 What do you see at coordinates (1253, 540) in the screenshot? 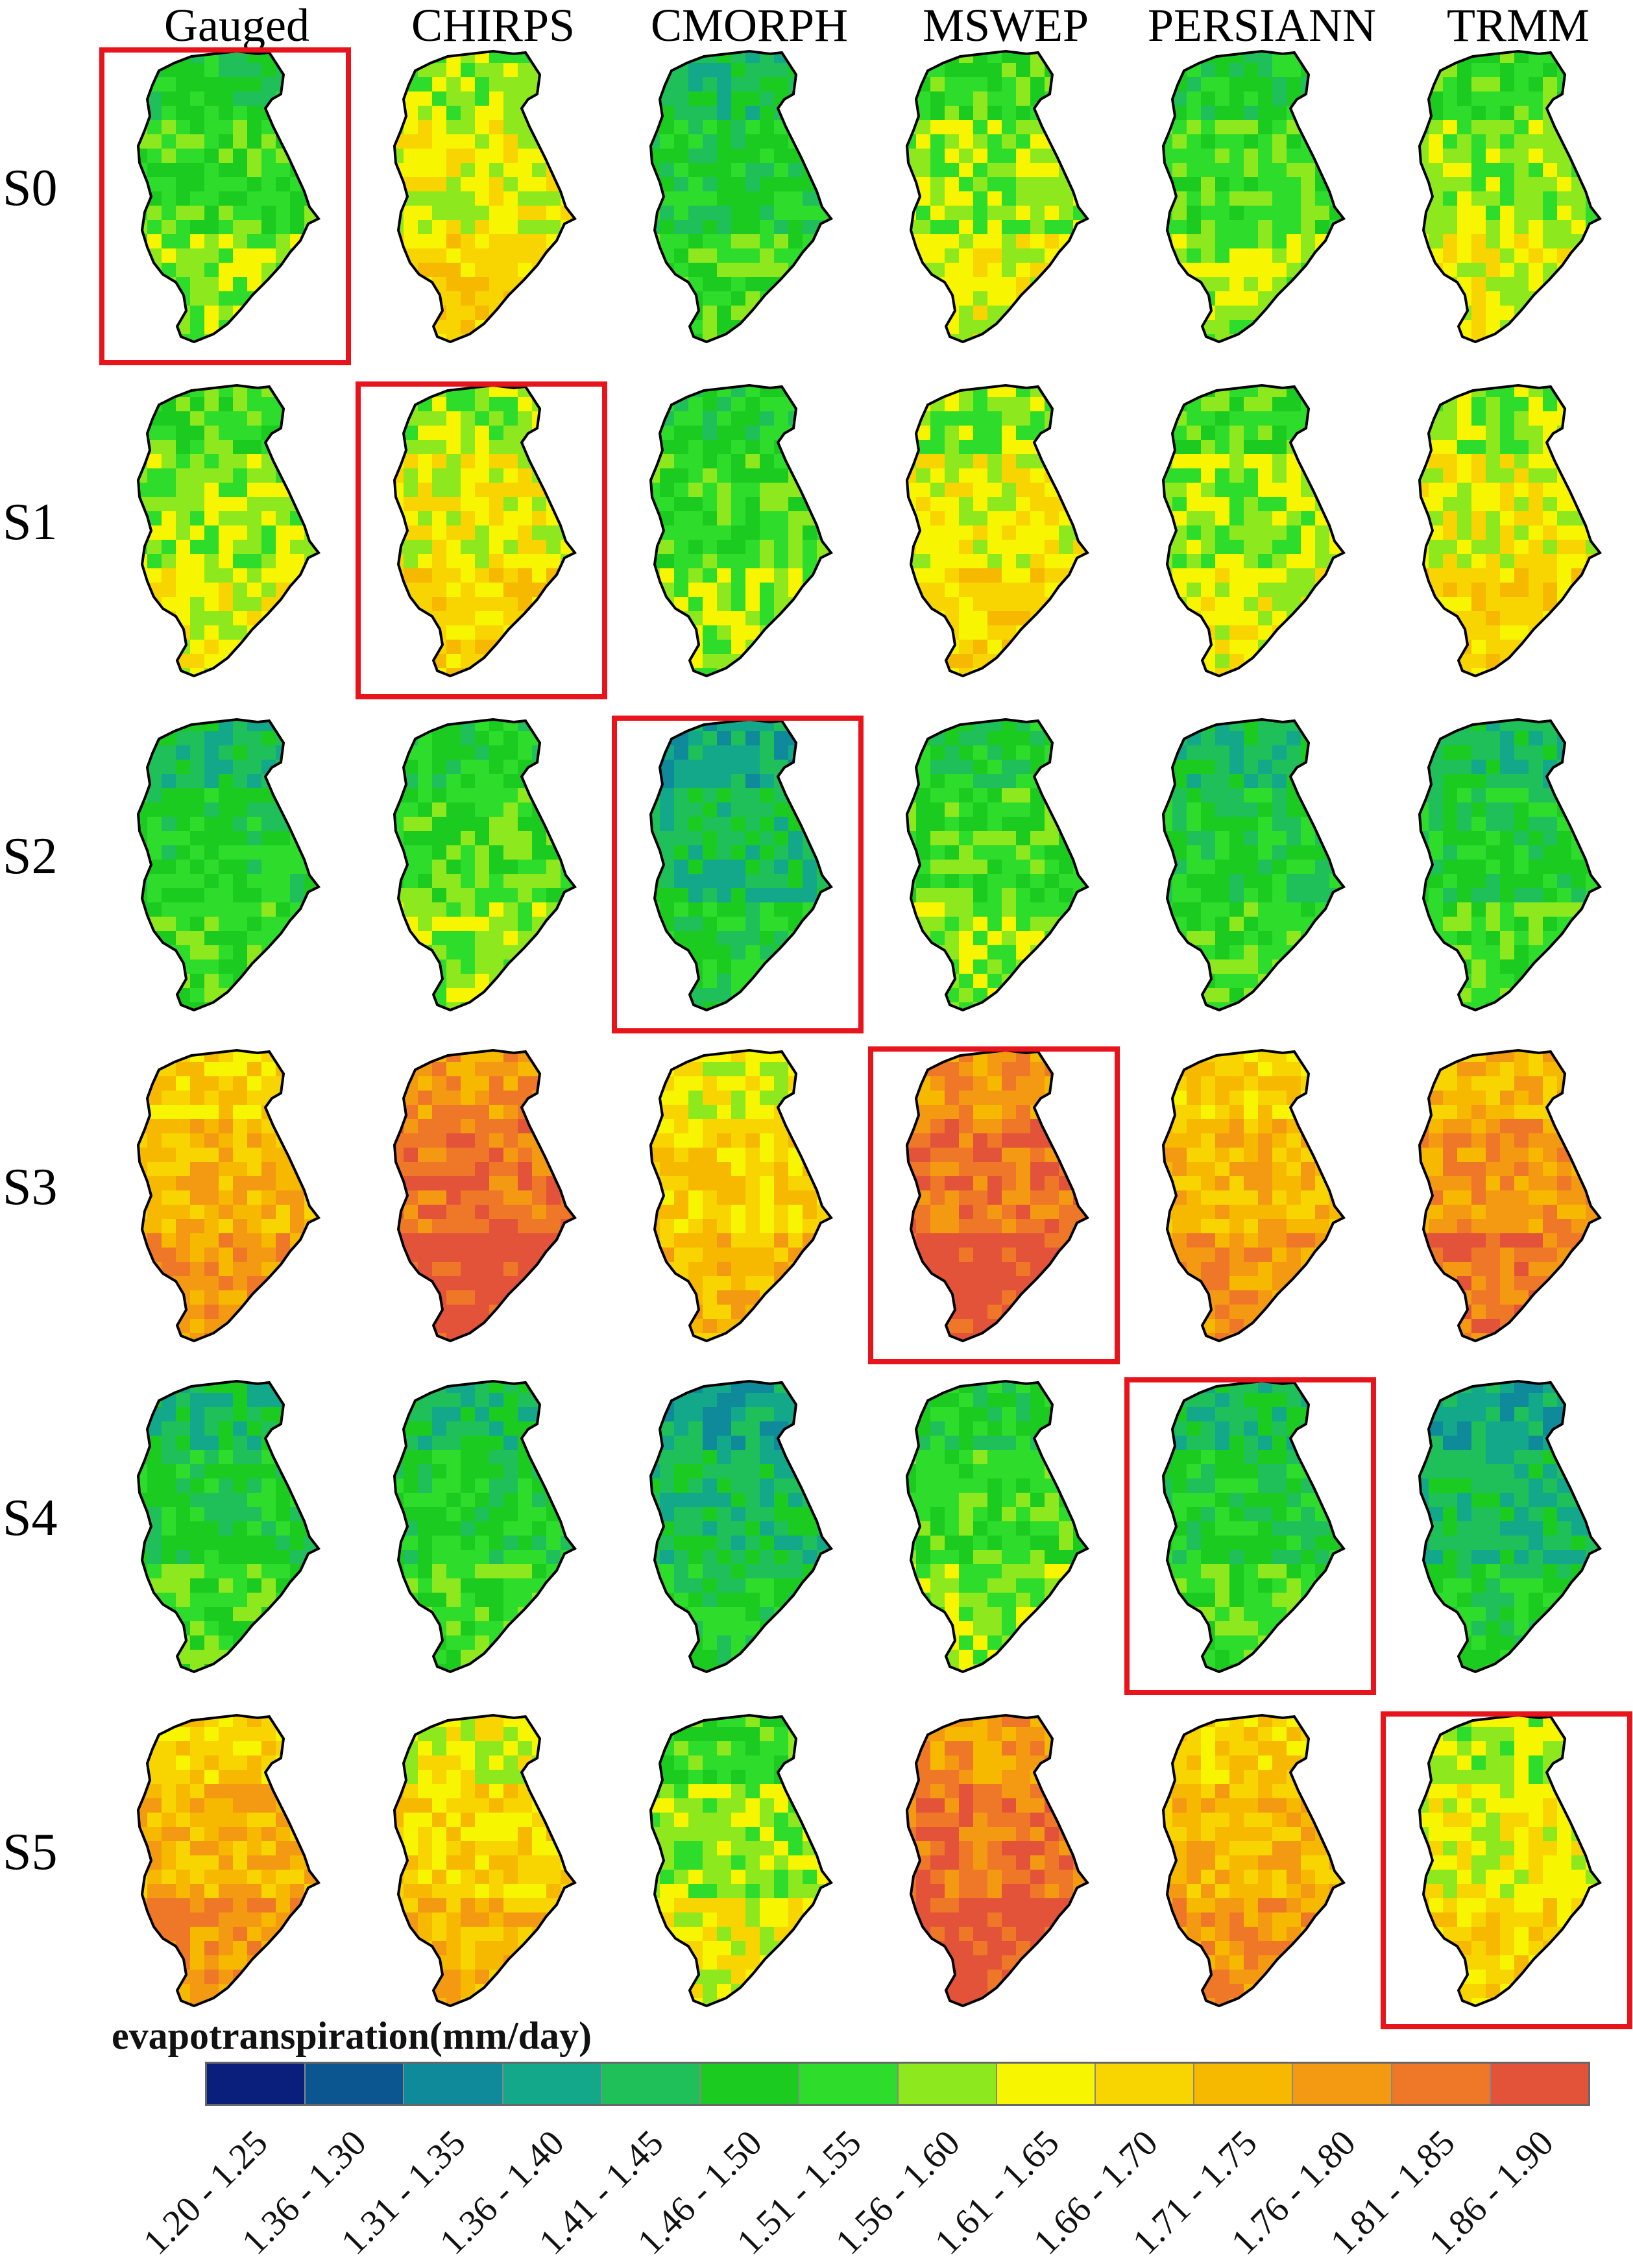
I see `catchment-map` at bounding box center [1253, 540].